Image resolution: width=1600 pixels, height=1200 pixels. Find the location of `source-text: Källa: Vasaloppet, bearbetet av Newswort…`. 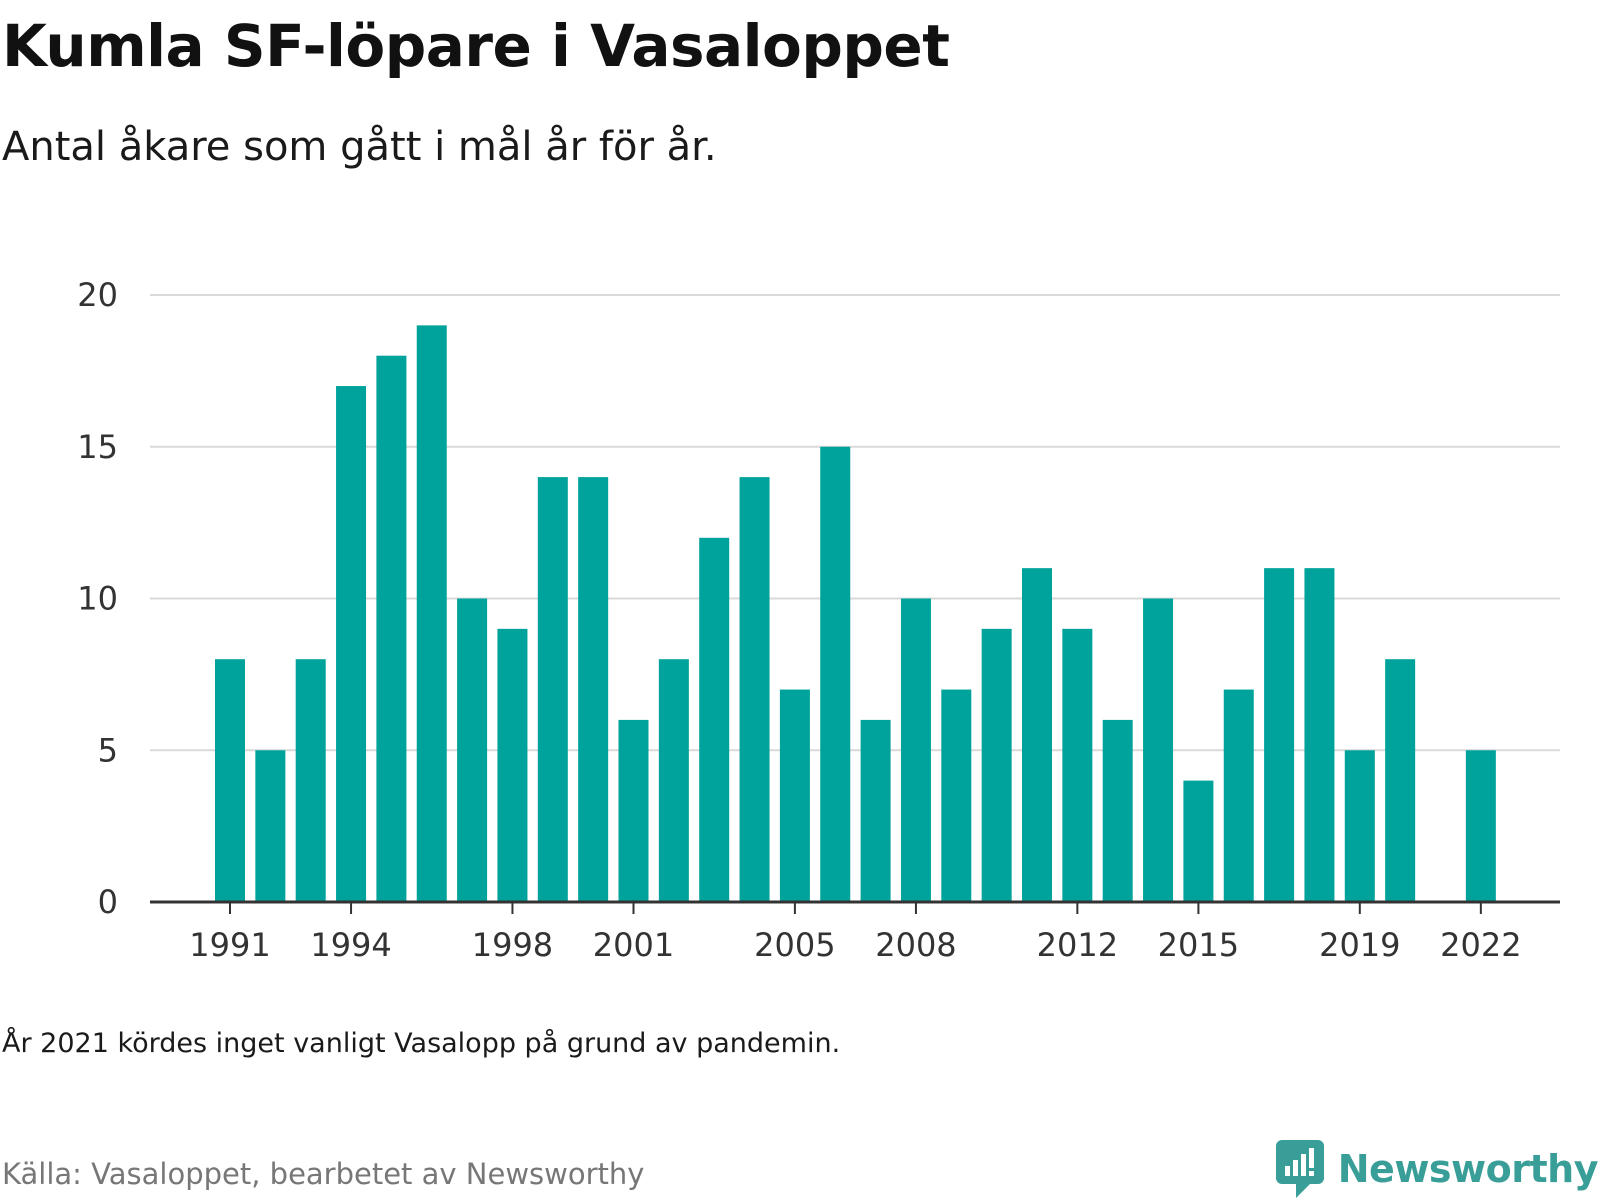

source-text: Källa: Vasaloppet, bearbetet av Newswort… is located at coordinates (323, 1174).